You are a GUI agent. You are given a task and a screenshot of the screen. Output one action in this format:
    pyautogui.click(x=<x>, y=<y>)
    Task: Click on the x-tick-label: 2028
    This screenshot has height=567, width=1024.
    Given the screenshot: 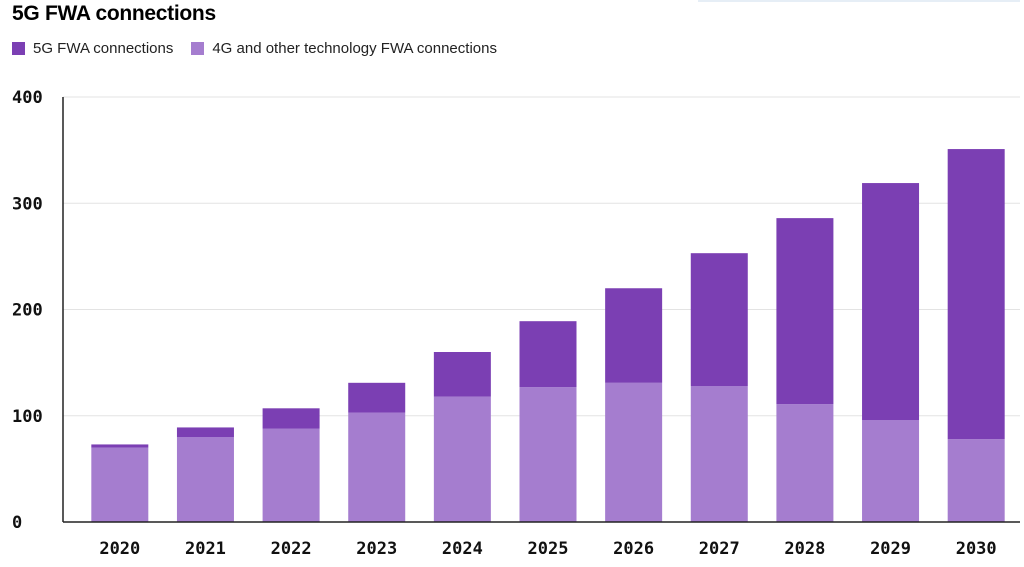 What is the action you would take?
    pyautogui.click(x=804, y=549)
    